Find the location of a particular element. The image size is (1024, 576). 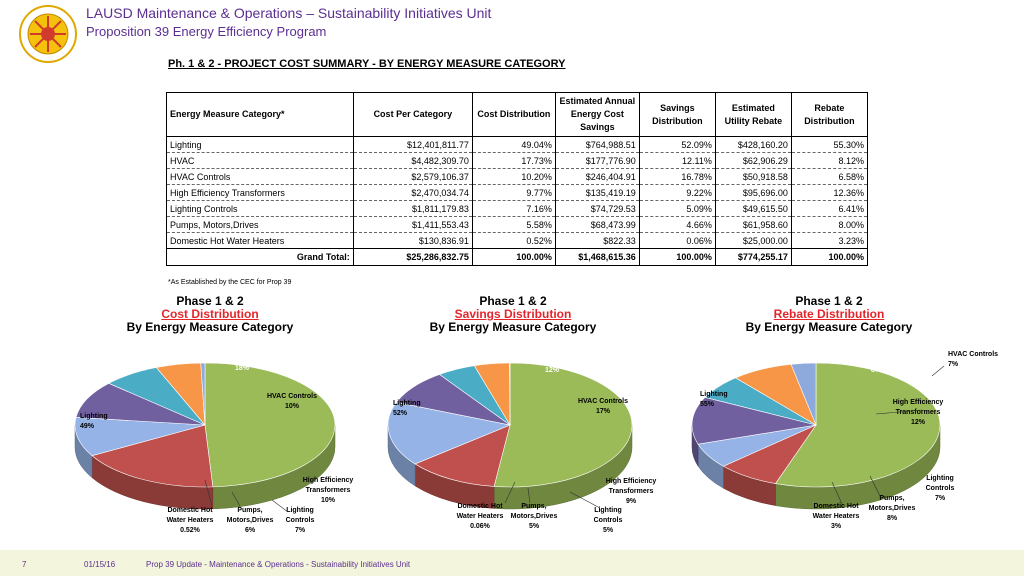

pie-slice-lighting is located at coordinates (563, 425).